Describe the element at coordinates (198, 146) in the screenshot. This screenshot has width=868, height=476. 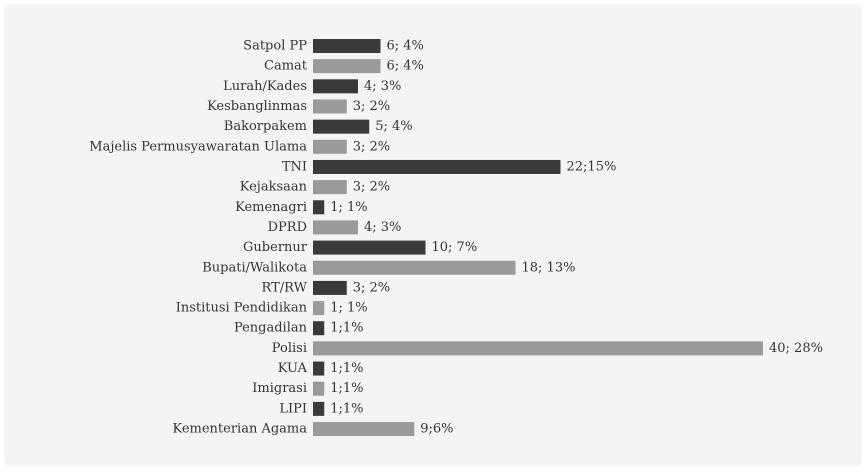
I see `category-label: Majelis Permusyawaratan Ulama` at that location.